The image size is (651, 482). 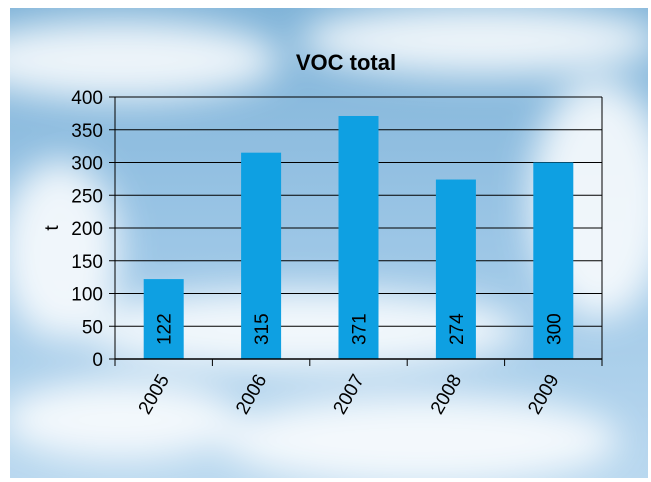 What do you see at coordinates (87, 295) in the screenshot?
I see `y-tick-label: 100` at bounding box center [87, 295].